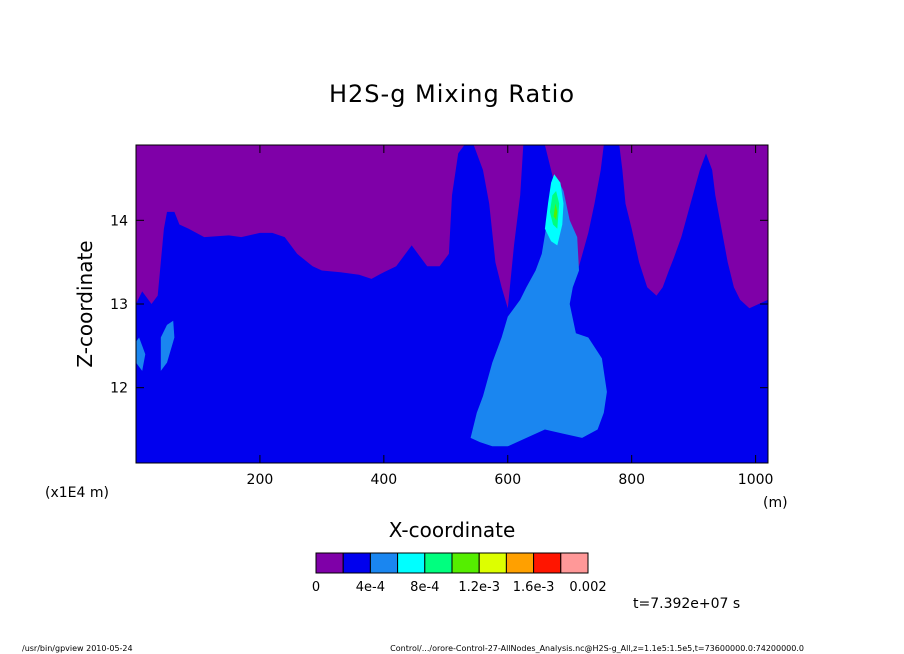  Describe the element at coordinates (686, 604) in the screenshot. I see `time-label: t=7.392e+07 s` at that location.